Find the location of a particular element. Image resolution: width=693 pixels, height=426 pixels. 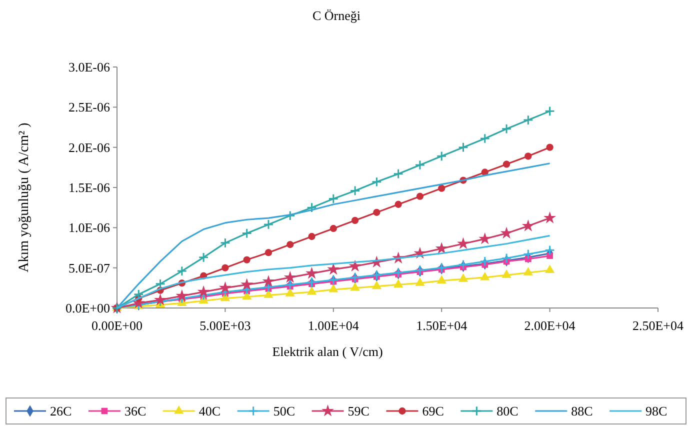

x-axis-title: Elektrik alan ( V/cm) is located at coordinates (327, 351).